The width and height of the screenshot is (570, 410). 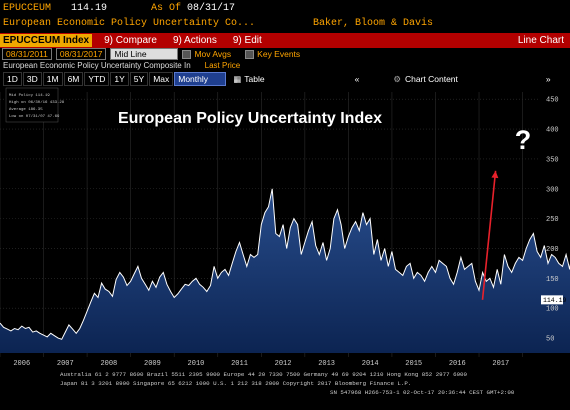 I want to click on x-tick-label: 2010, so click(x=196, y=364).